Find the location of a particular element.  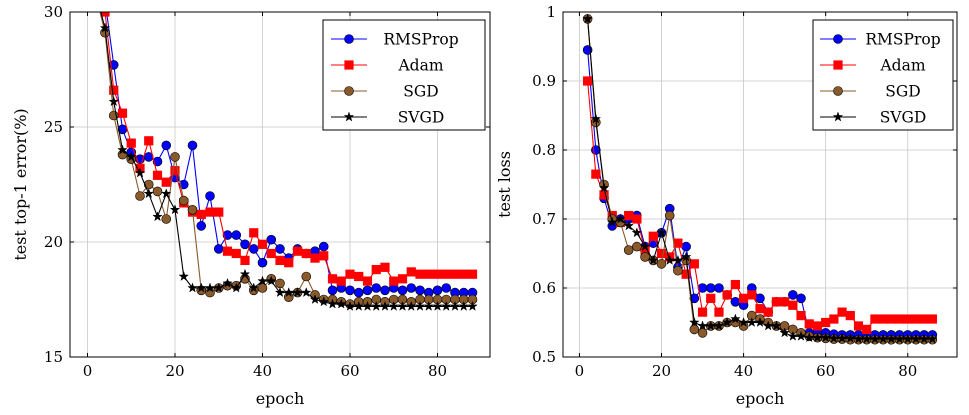

y-tick-label: 30 is located at coordinates (53, 12).